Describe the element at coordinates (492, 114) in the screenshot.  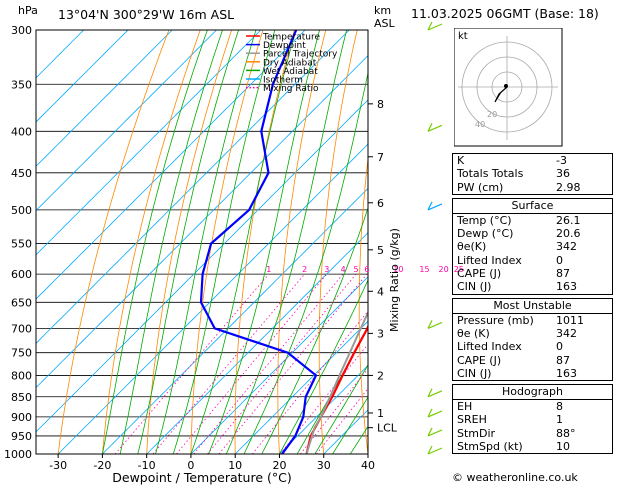
I see `hodograph-ring-label: 20` at that location.